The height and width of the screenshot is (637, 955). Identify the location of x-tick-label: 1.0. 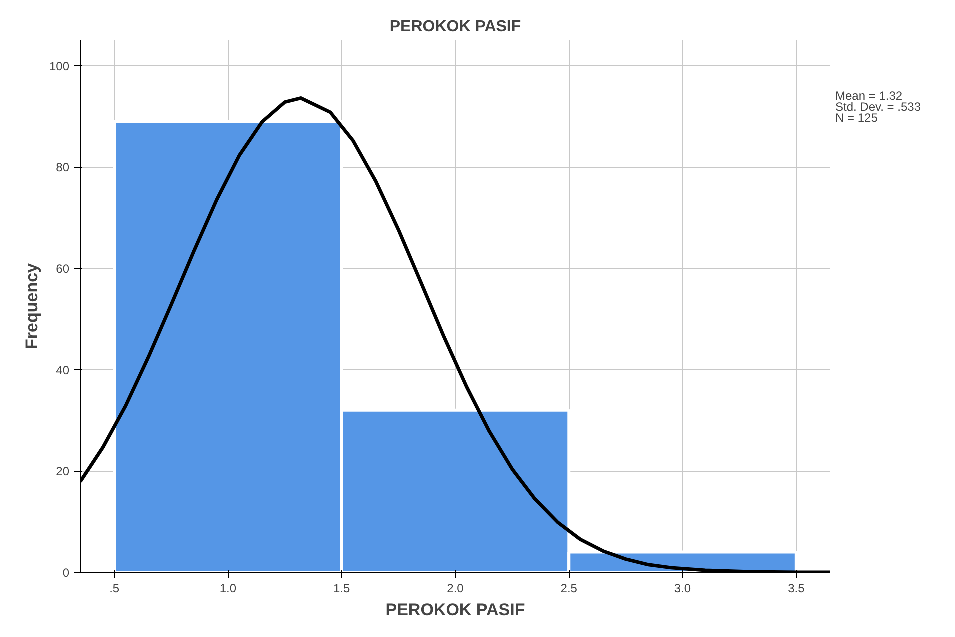
(228, 589).